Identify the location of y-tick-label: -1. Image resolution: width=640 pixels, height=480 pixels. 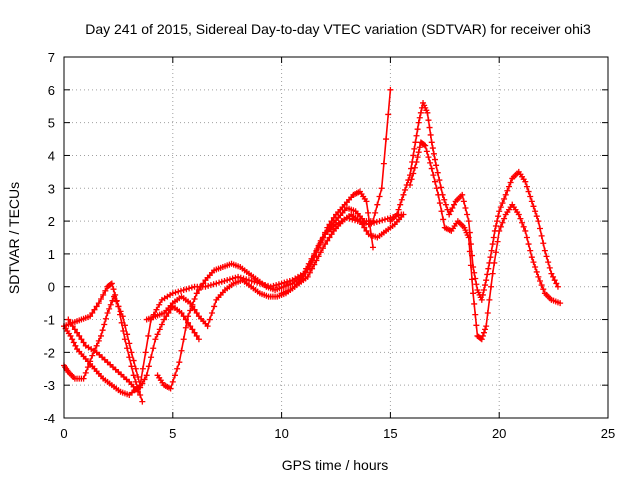
(49, 320).